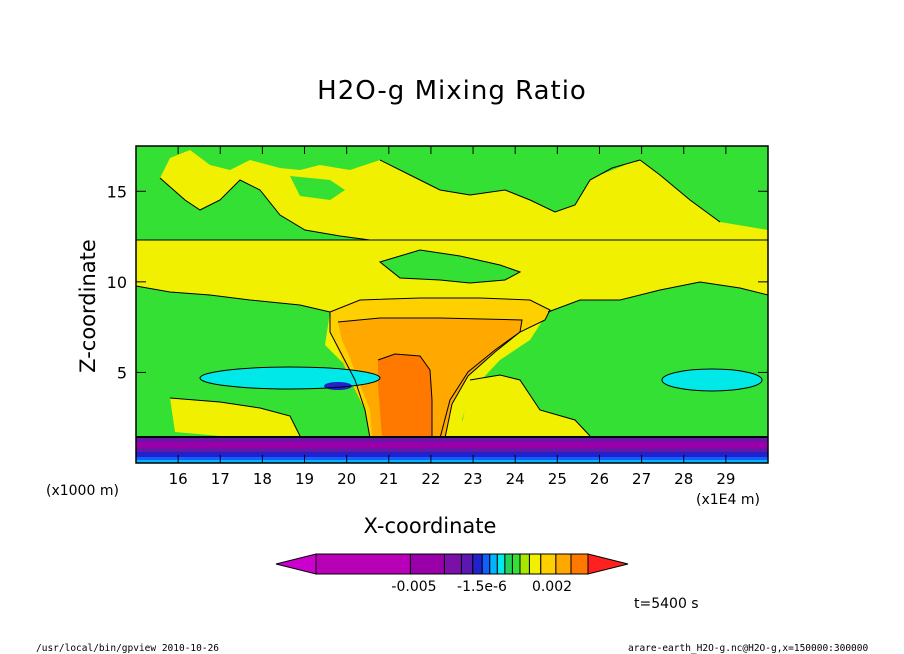 Image resolution: width=904 pixels, height=654 pixels. What do you see at coordinates (452, 445) in the screenshot?
I see `contour-bottom-violet` at bounding box center [452, 445].